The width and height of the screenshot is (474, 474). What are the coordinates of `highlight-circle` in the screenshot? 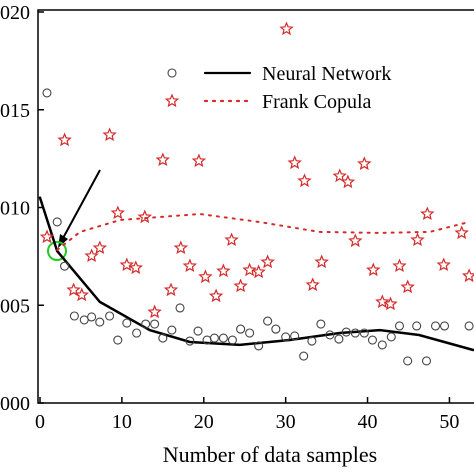 It's located at (57, 251).